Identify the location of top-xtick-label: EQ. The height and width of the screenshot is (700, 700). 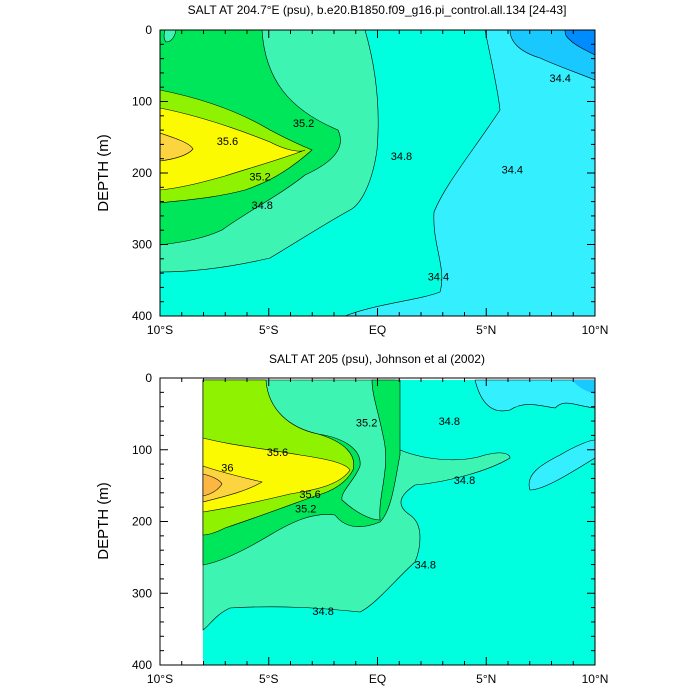
(377, 330).